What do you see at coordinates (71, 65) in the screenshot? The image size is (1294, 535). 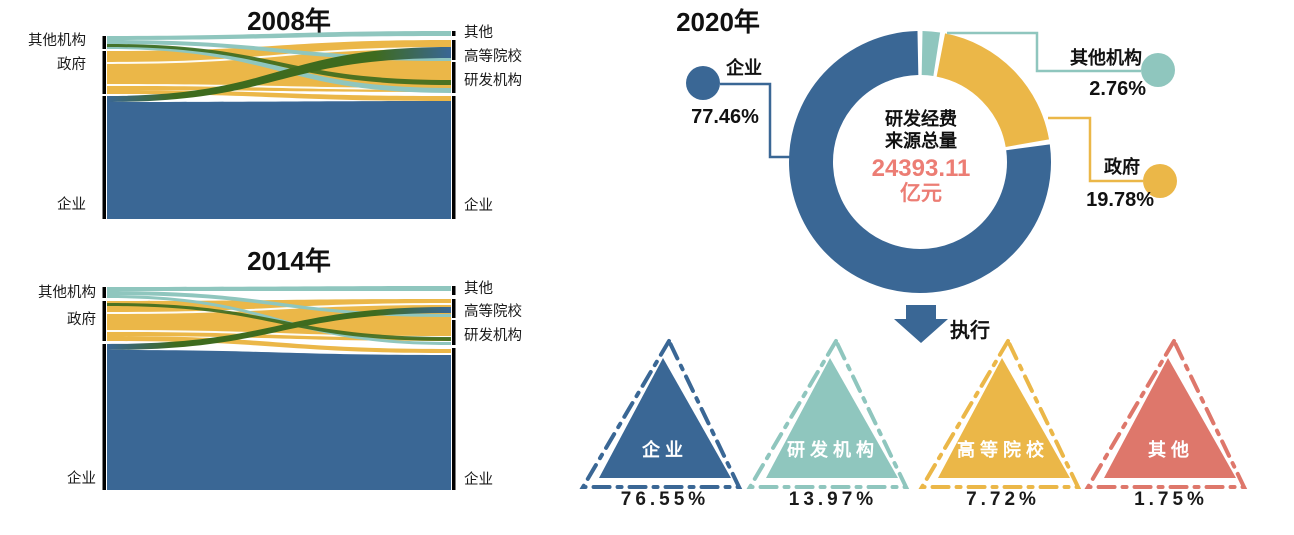 I see `sankey-2008-left-label-government: 政府` at bounding box center [71, 65].